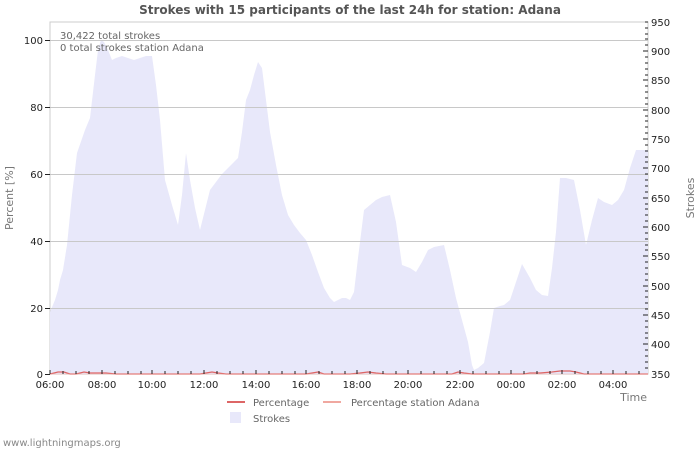  Describe the element at coordinates (36, 175) in the screenshot. I see `svg-text: 60` at that location.